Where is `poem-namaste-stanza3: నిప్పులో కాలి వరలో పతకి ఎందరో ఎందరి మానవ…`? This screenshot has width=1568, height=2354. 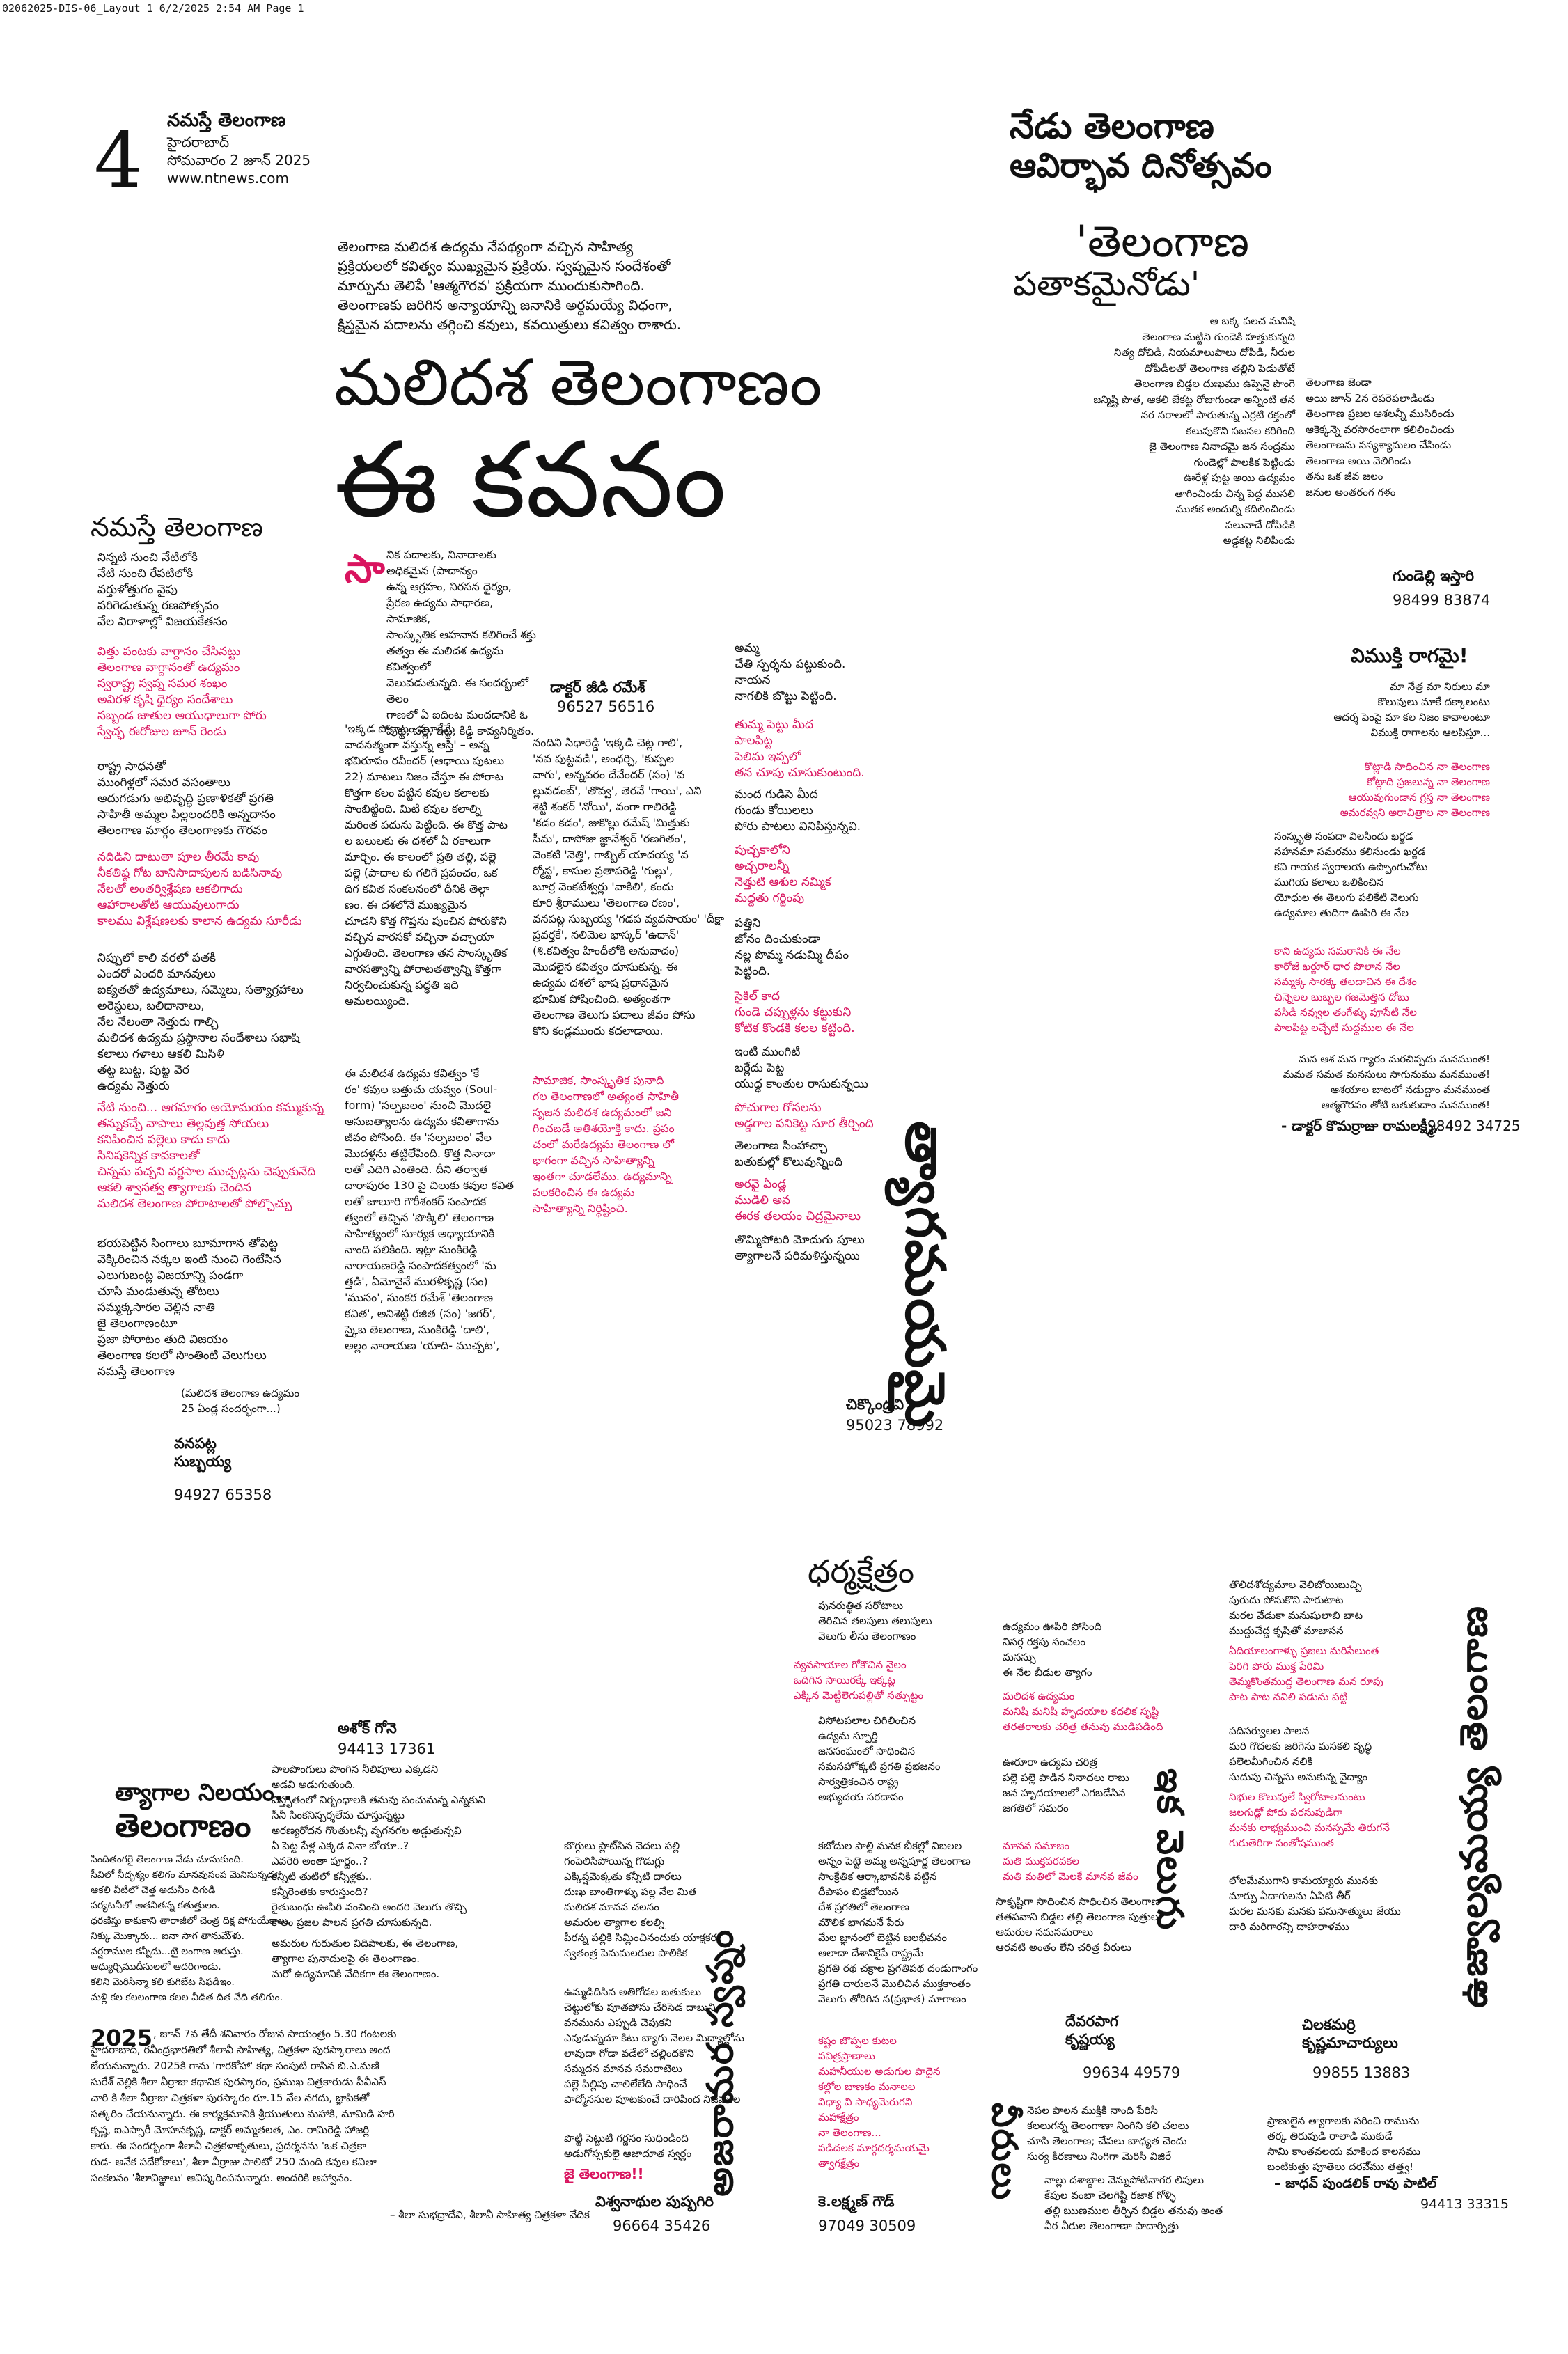 poem-namaste-stanza3: నిప్పులో కాలి వరలో పతకి ఎందరో ఎందరి మానవ… is located at coordinates (200, 1022).